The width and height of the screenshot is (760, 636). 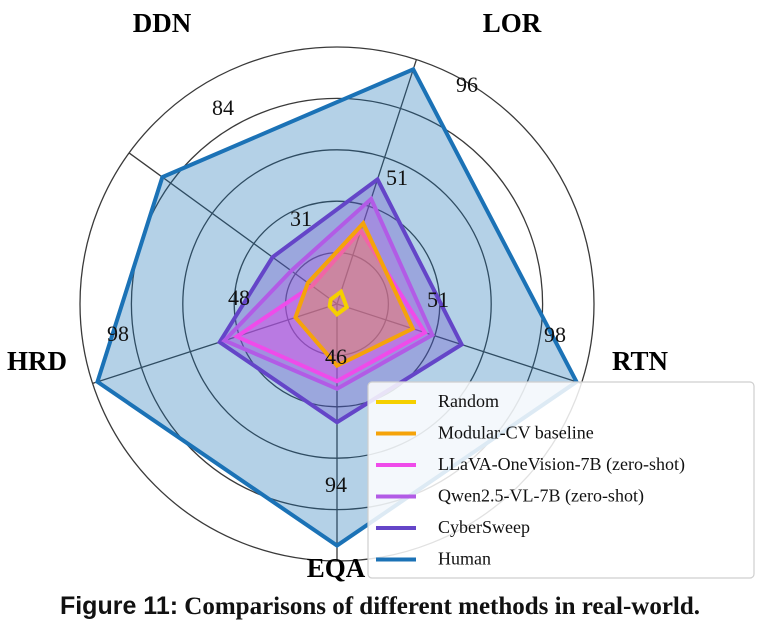 What do you see at coordinates (162, 23) in the screenshot?
I see `axis-label-ddn: DDN` at bounding box center [162, 23].